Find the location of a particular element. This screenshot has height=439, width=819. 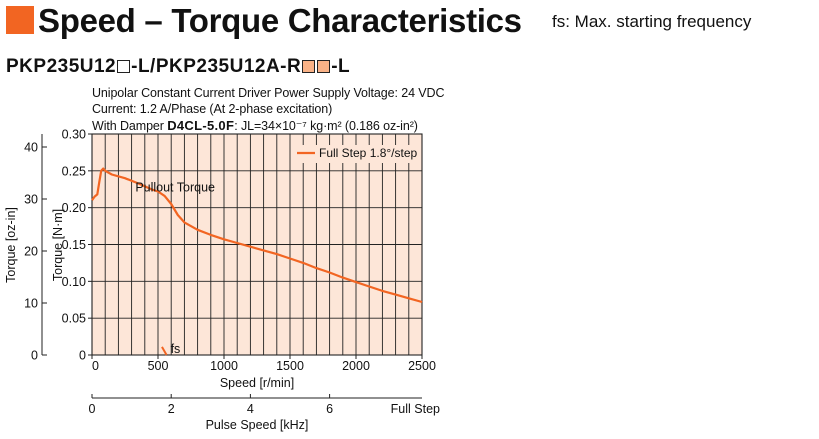

model-part2: -L/PKP235U12A-R is located at coordinates (216, 66).